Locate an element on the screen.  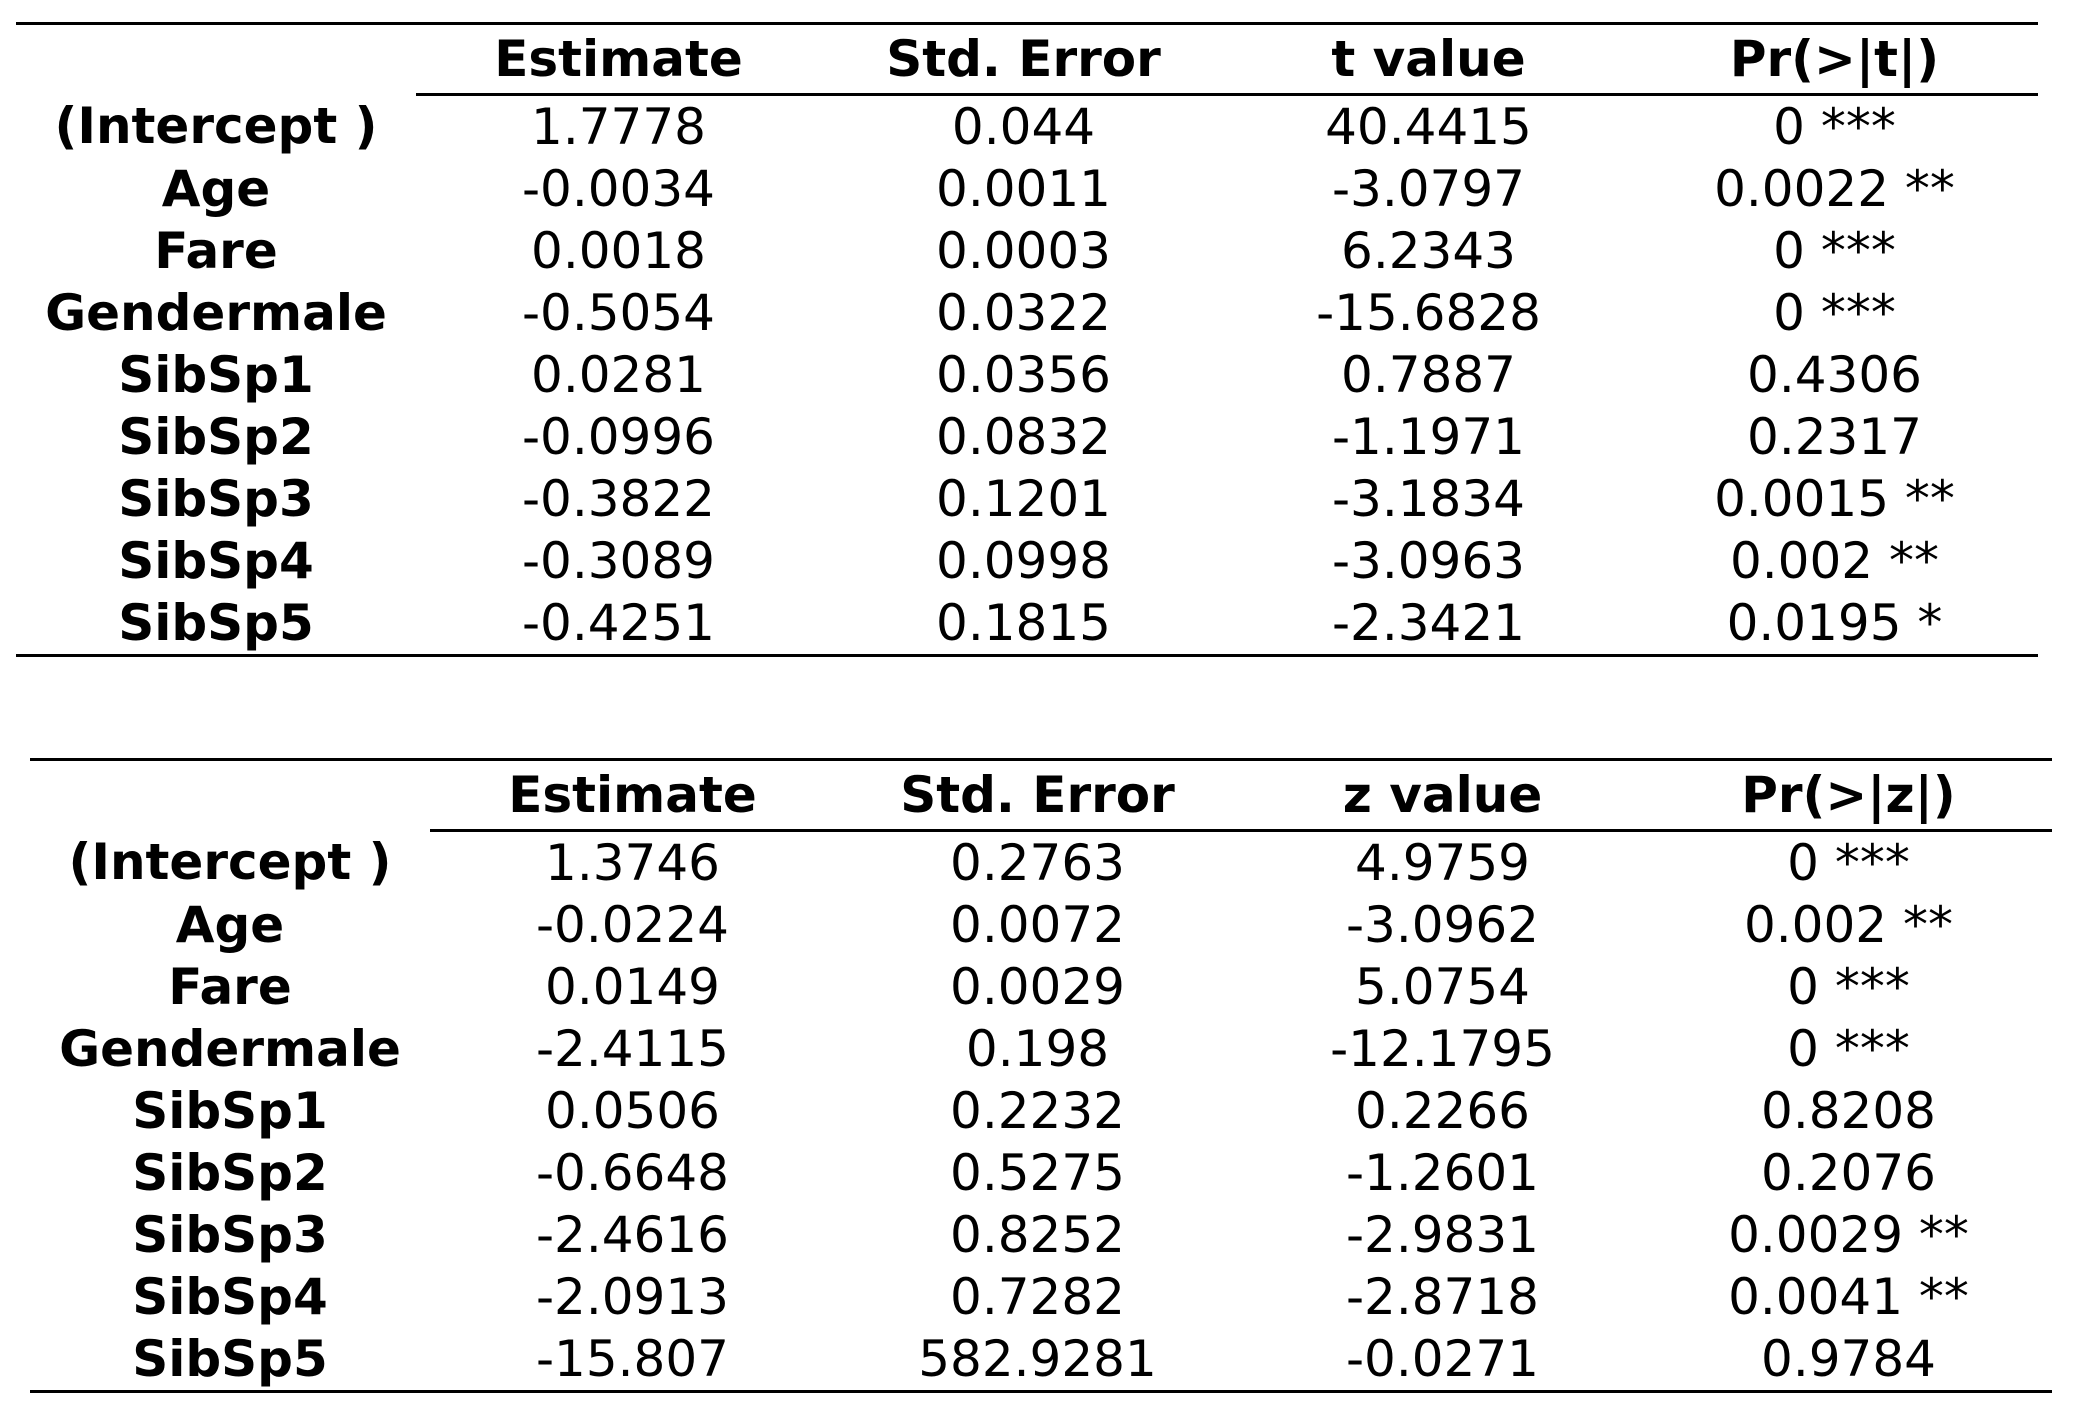
stat-cell: -2.9831 is located at coordinates (1442, 1235).